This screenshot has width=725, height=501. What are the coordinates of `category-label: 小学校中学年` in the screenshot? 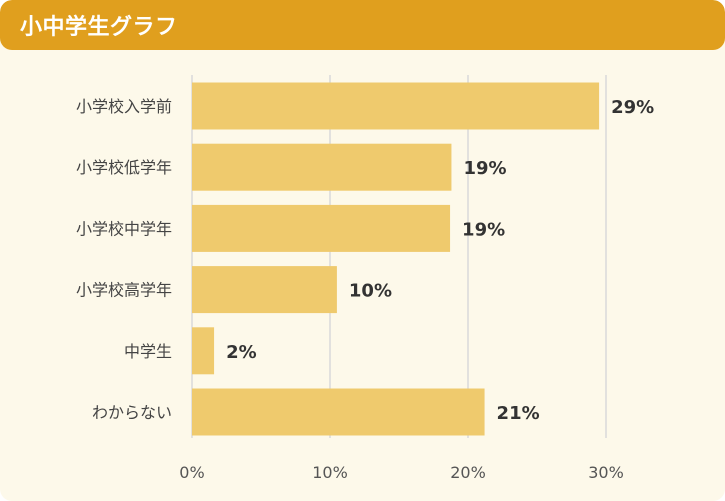 It's located at (124, 228).